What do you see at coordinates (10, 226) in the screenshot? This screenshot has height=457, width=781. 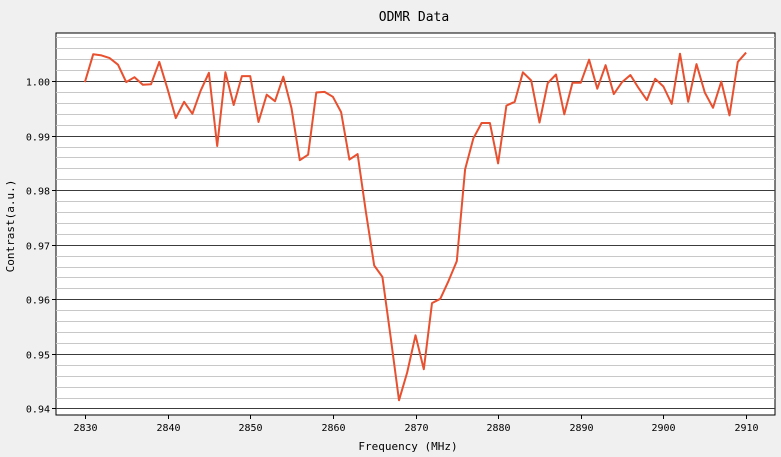 I see `y-axis-label: Contrast(a.u.)` at bounding box center [10, 226].